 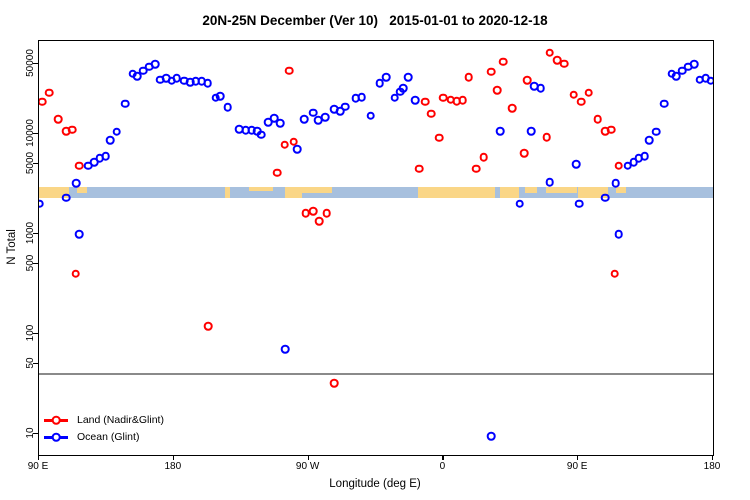 What do you see at coordinates (12, 247) in the screenshot?
I see `y-axis-label: N Total` at bounding box center [12, 247].